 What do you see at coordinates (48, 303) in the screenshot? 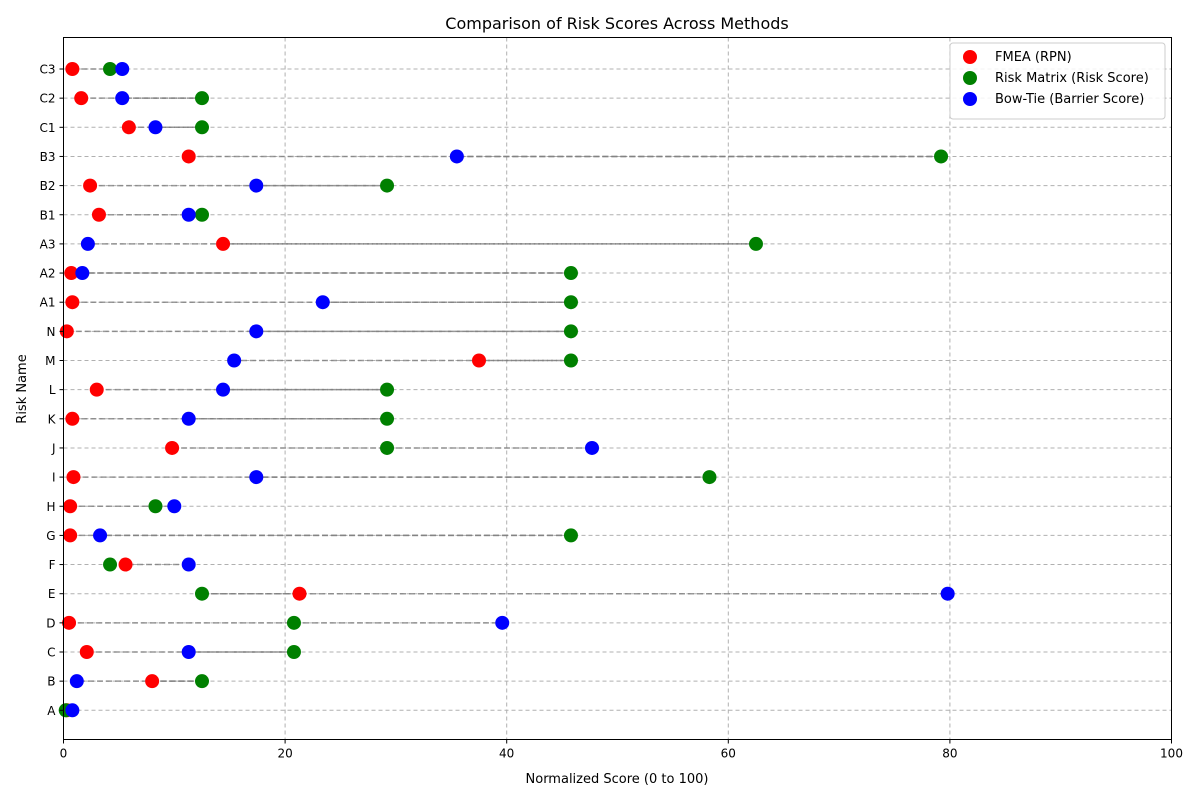
I see `y-tick-label: A1` at bounding box center [48, 303].